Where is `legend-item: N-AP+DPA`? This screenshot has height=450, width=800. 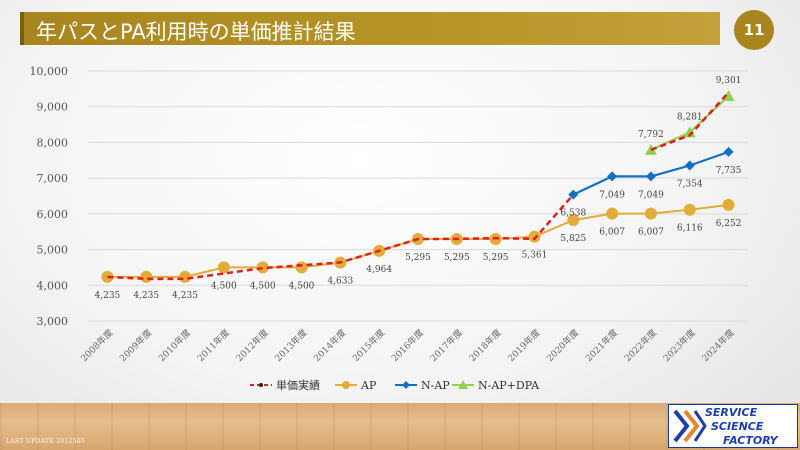 legend-item: N-AP+DPA is located at coordinates (496, 385).